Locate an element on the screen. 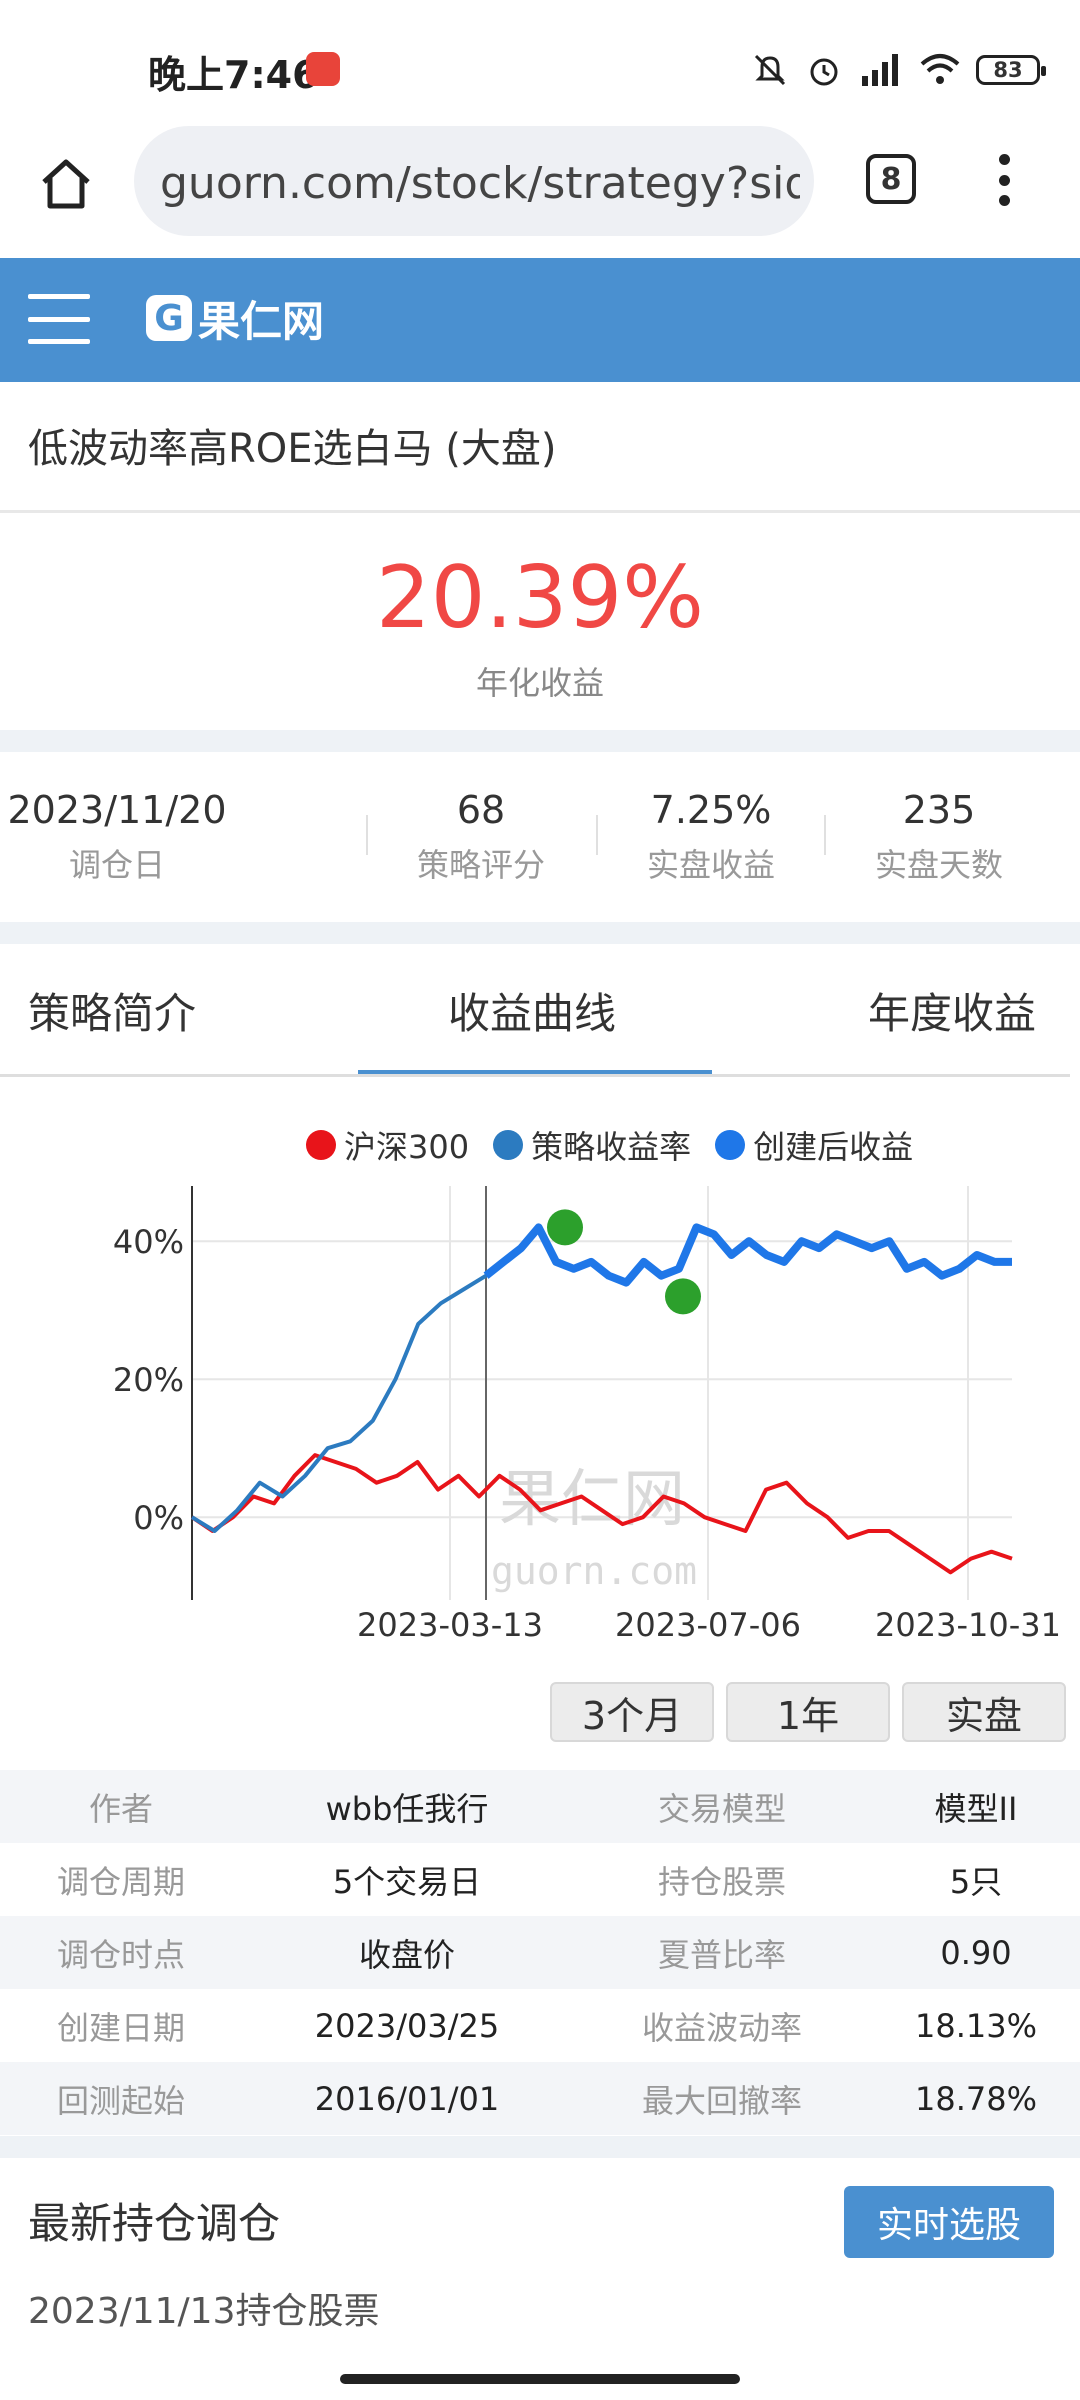 The image size is (1080, 2400). tabs-divider is located at coordinates (535, 1075).